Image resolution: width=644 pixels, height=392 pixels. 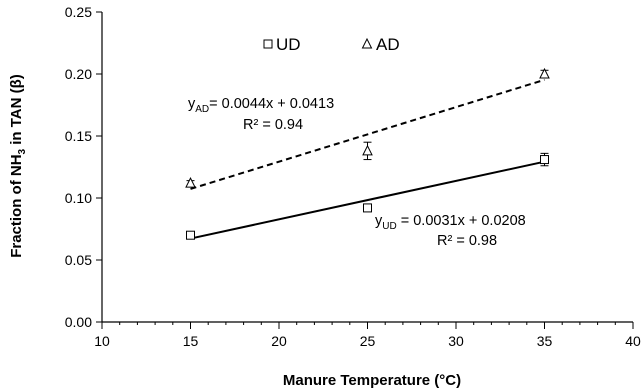 I want to click on r2-ud: R² = 0.98, so click(x=467, y=241).